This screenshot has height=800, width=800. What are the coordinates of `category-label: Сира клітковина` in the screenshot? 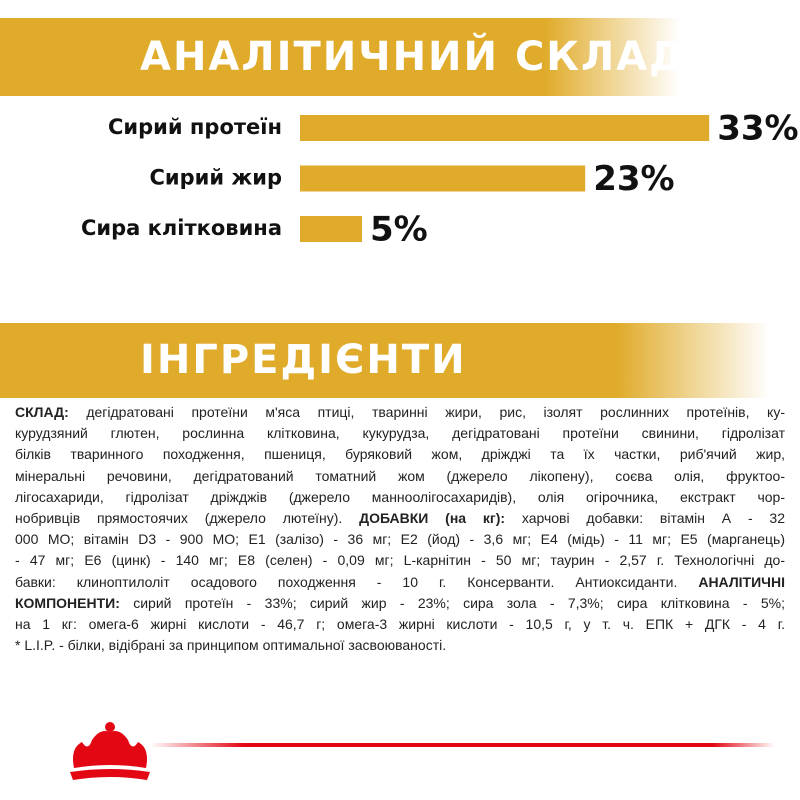 It's located at (181, 228).